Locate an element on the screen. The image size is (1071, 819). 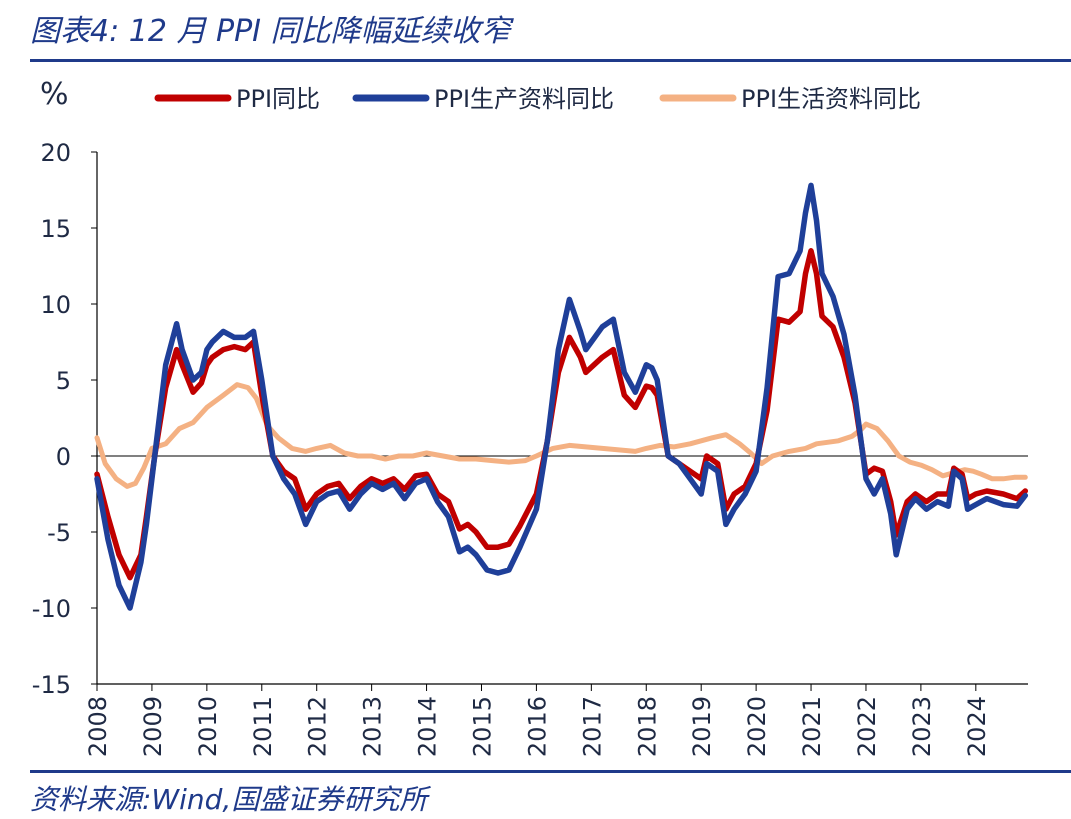
y-tick-label: 10 is located at coordinates (55, 305).